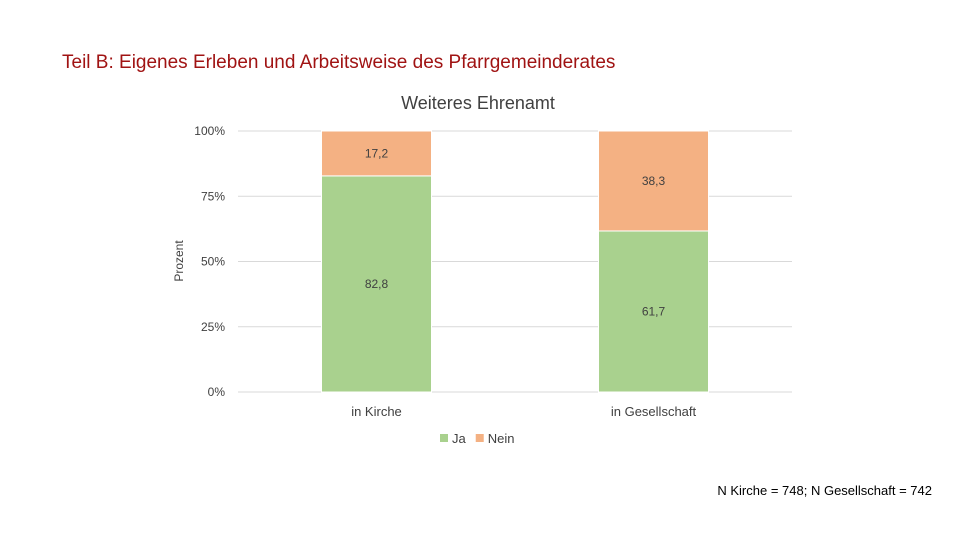 This screenshot has width=960, height=540. I want to click on legend-swatch-ja, so click(444, 438).